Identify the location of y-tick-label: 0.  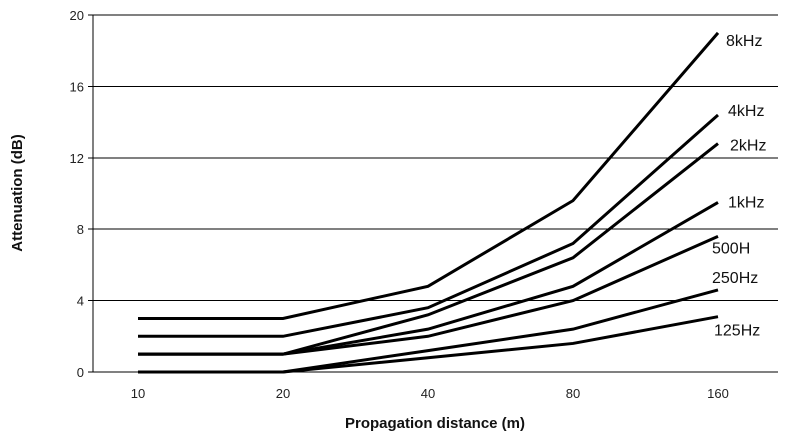
(80, 372).